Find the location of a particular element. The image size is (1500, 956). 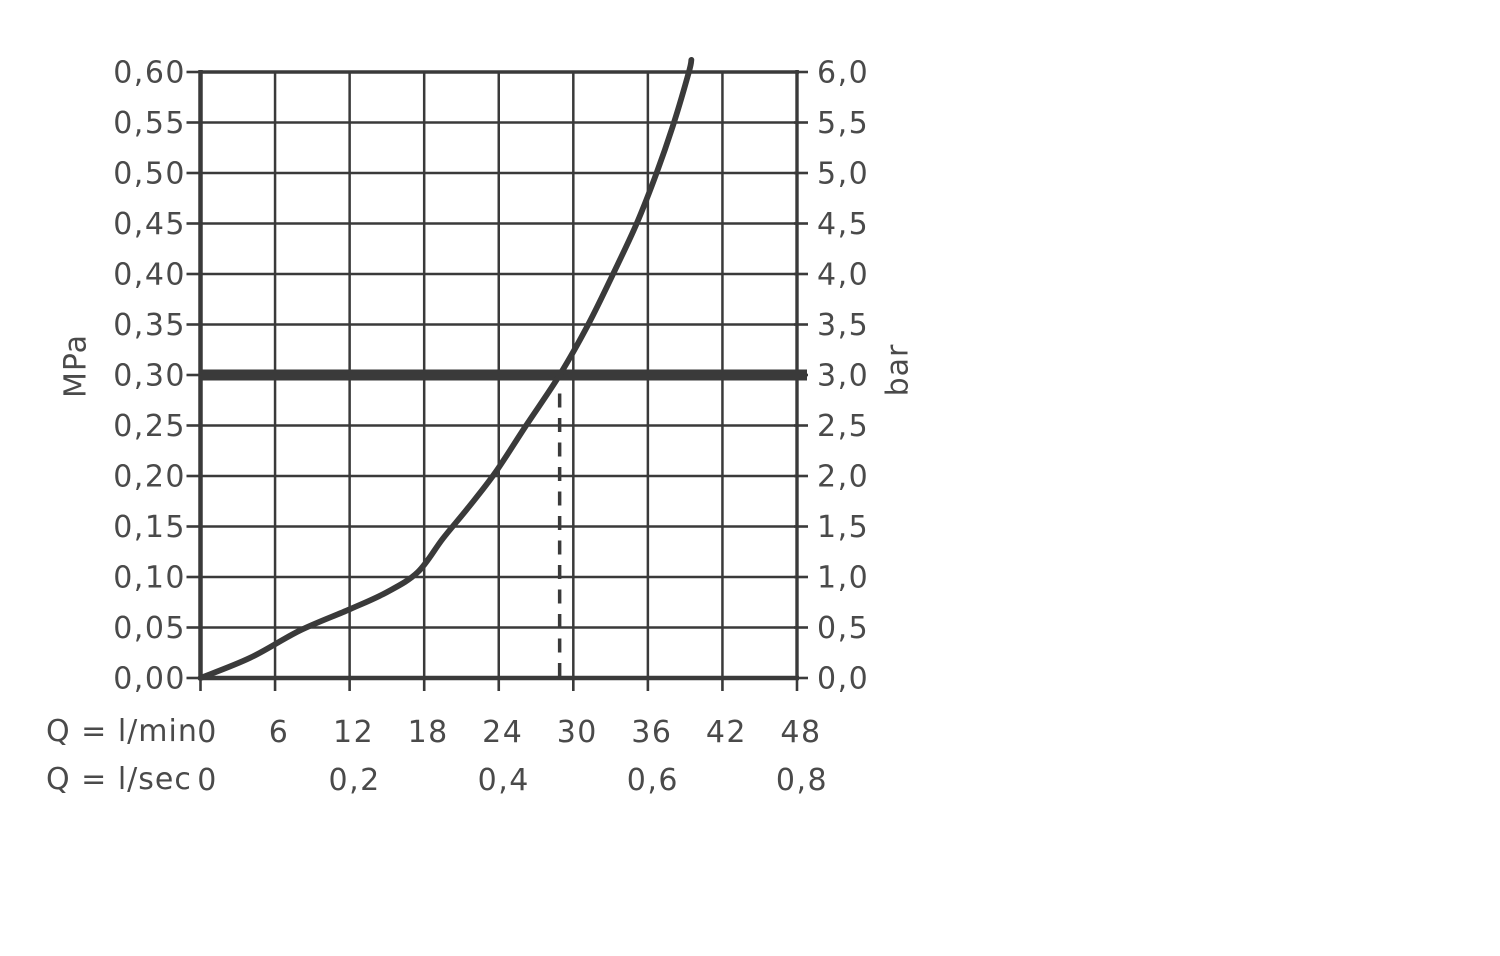

x-axis-lmin-tick-label: 48 is located at coordinates (800, 732).